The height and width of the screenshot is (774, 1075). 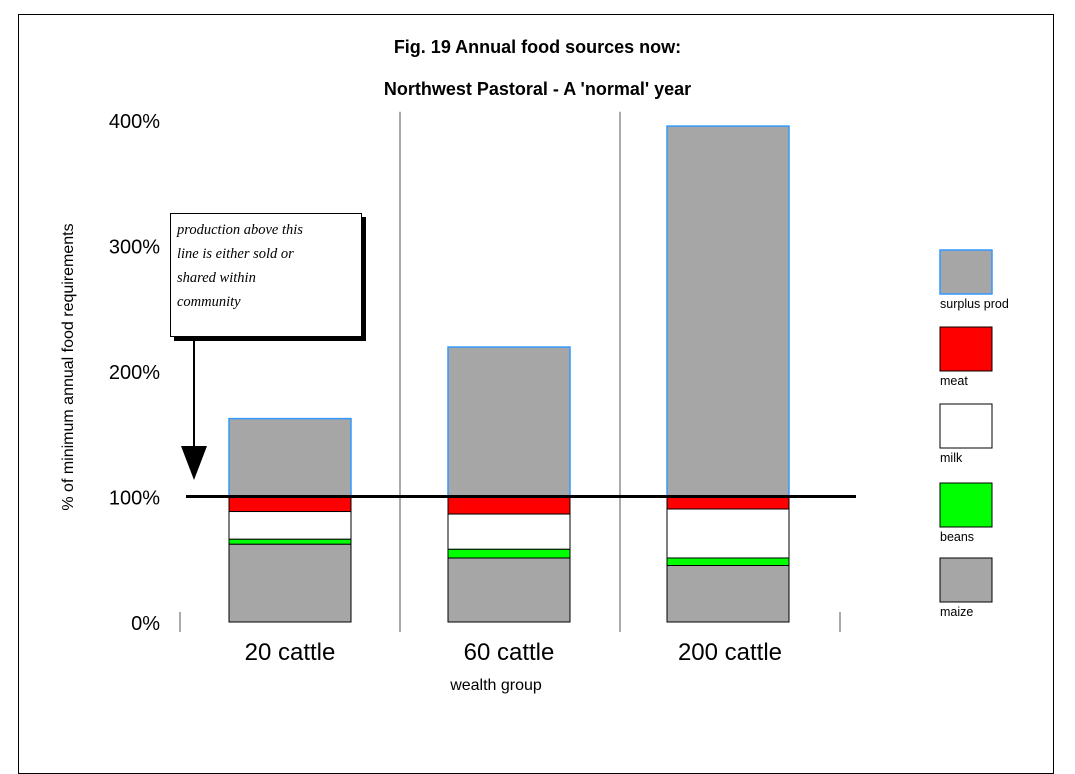 What do you see at coordinates (495, 685) in the screenshot?
I see `x-axis-label: wealth group` at bounding box center [495, 685].